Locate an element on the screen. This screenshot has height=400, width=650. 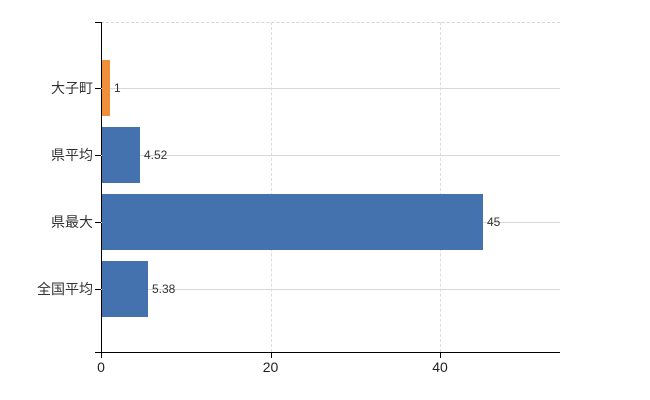
value-label: 5.38 is located at coordinates (164, 289).